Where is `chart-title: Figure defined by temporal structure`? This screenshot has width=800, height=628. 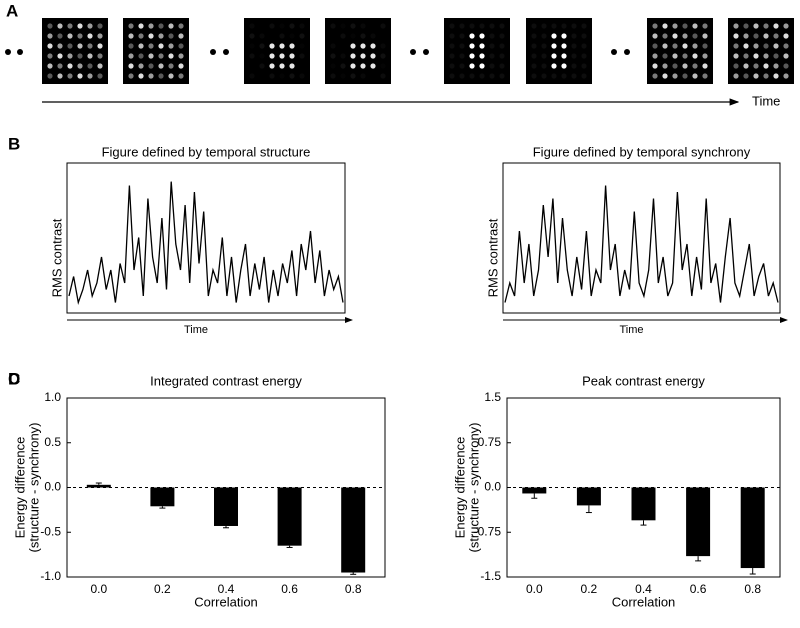
chart-title: Figure defined by temporal structure is located at coordinates (206, 151).